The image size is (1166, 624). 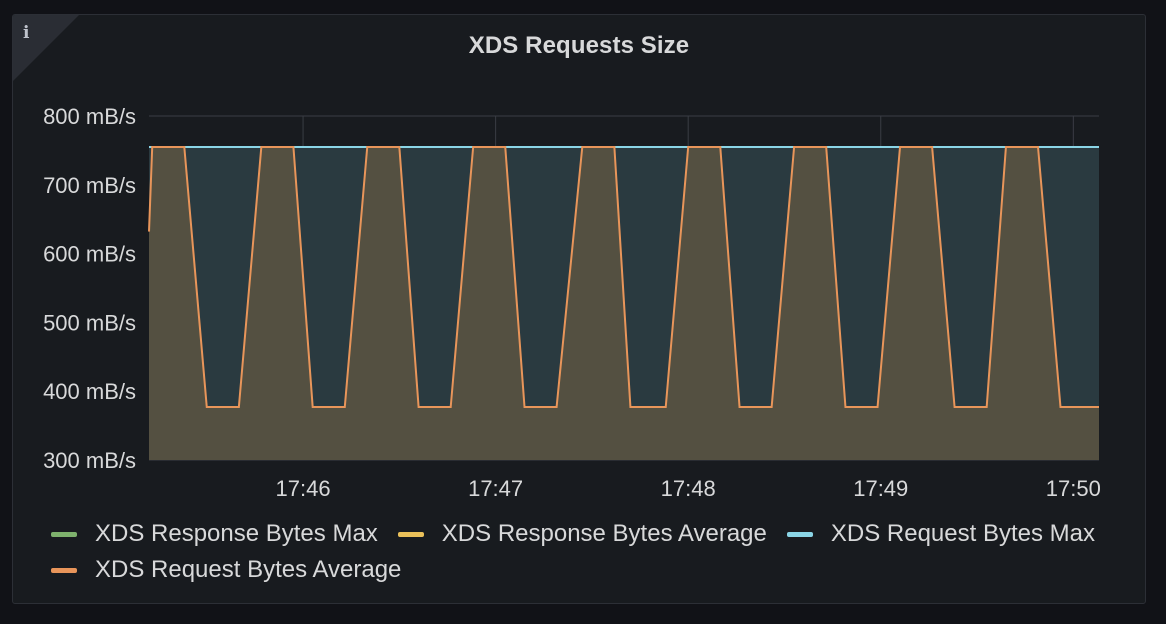 I want to click on legend-item: XDS Request Bytes Average, so click(x=226, y=570).